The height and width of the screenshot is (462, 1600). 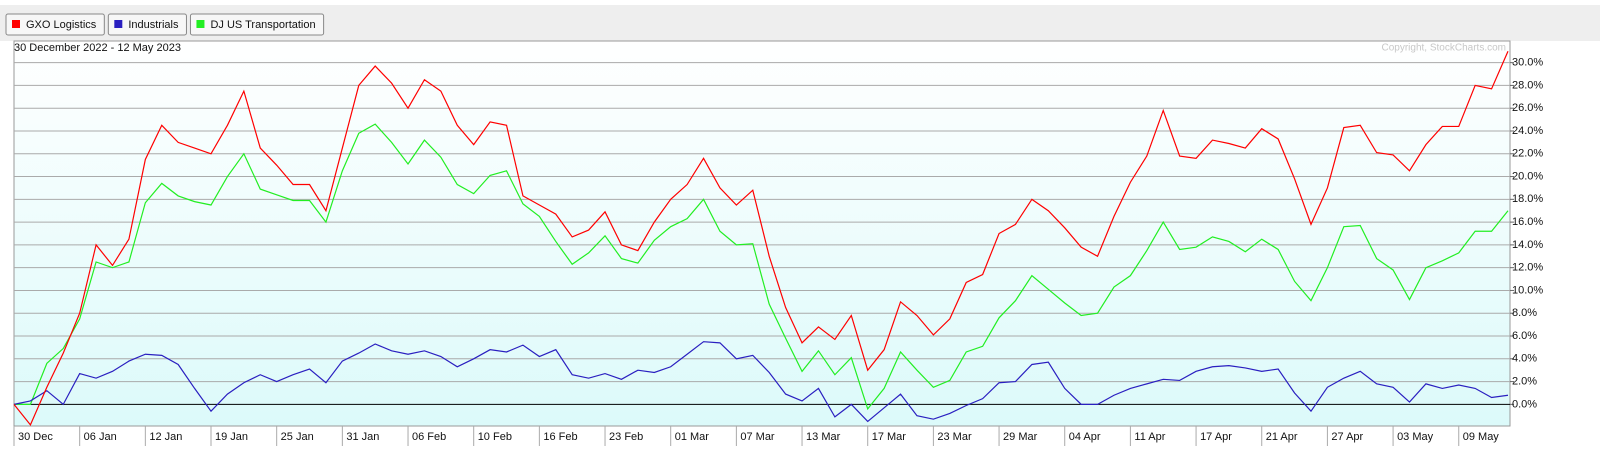 I want to click on legend-label: GXO Logistics, so click(x=61, y=25).